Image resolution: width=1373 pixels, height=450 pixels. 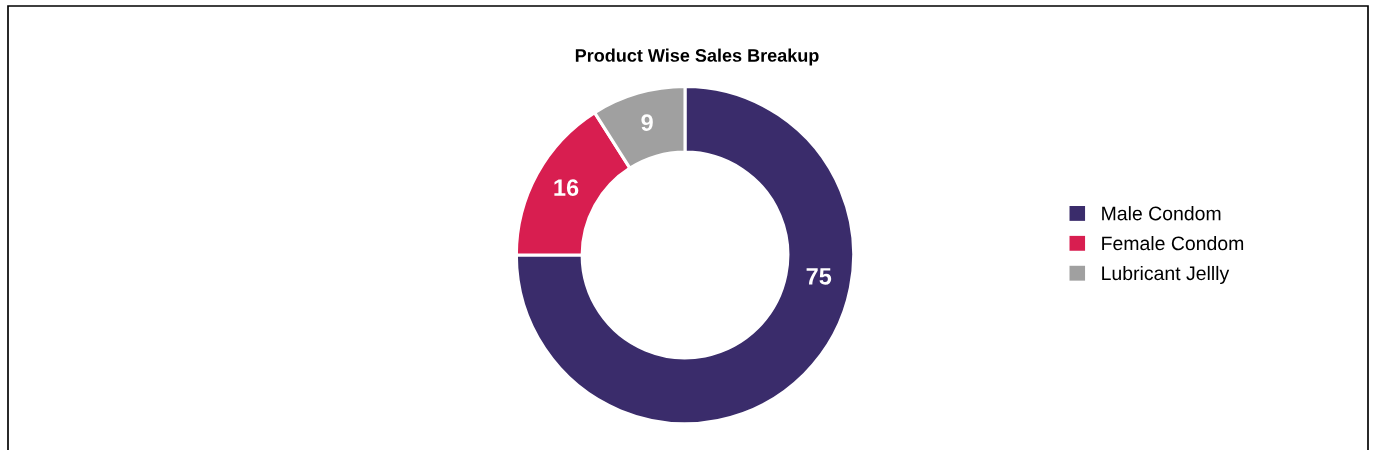 What do you see at coordinates (697, 57) in the screenshot?
I see `chart-title: Product Wise Sales Breakup` at bounding box center [697, 57].